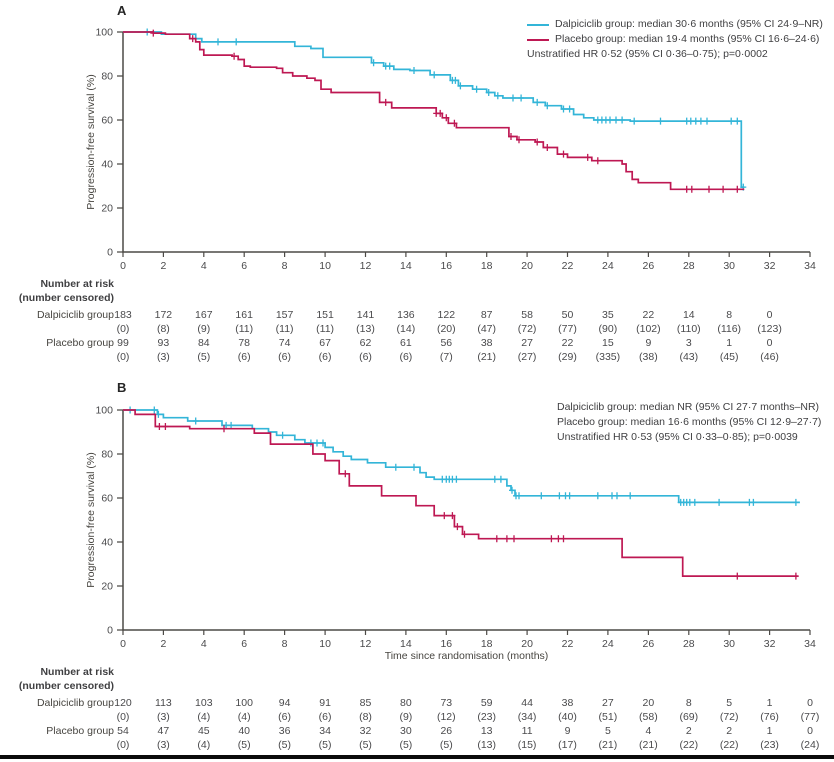  What do you see at coordinates (648, 315) in the screenshot?
I see `risk-cell-at_risk: 22` at bounding box center [648, 315].